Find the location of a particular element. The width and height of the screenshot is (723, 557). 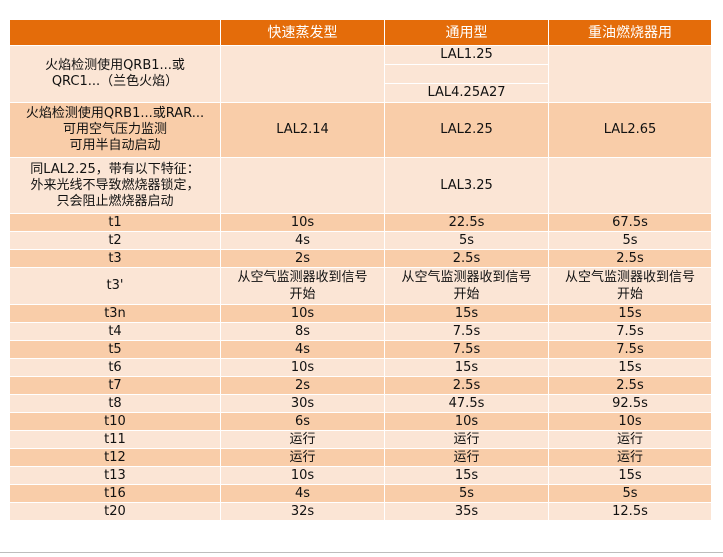

group-label: 火焰检测使用QRB1...或 QRC1...（兰色火焰） is located at coordinates (115, 74).